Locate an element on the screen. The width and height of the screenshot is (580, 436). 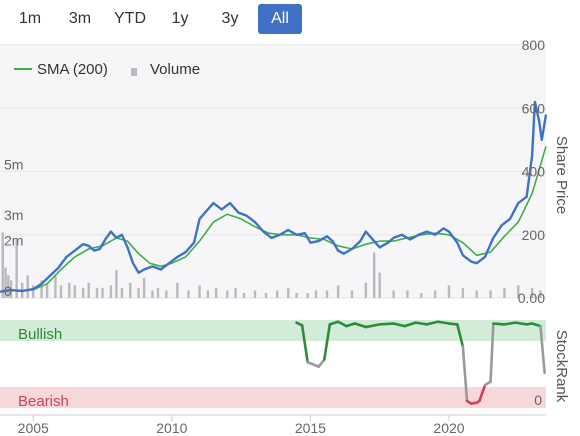
volume-tick-label: 3m is located at coordinates (13, 215).